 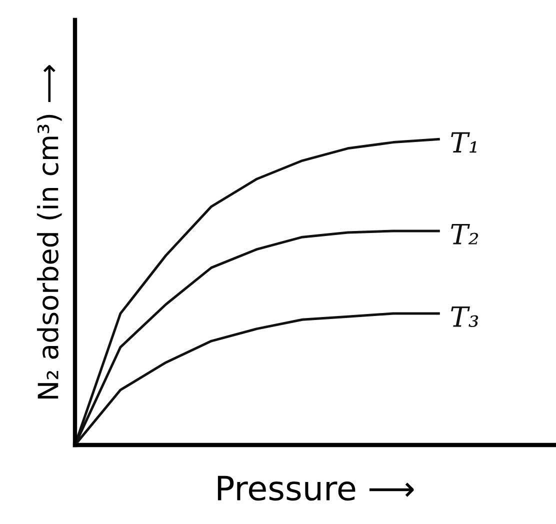 What do you see at coordinates (464, 234) in the screenshot?
I see `series-label: T₂` at bounding box center [464, 234].